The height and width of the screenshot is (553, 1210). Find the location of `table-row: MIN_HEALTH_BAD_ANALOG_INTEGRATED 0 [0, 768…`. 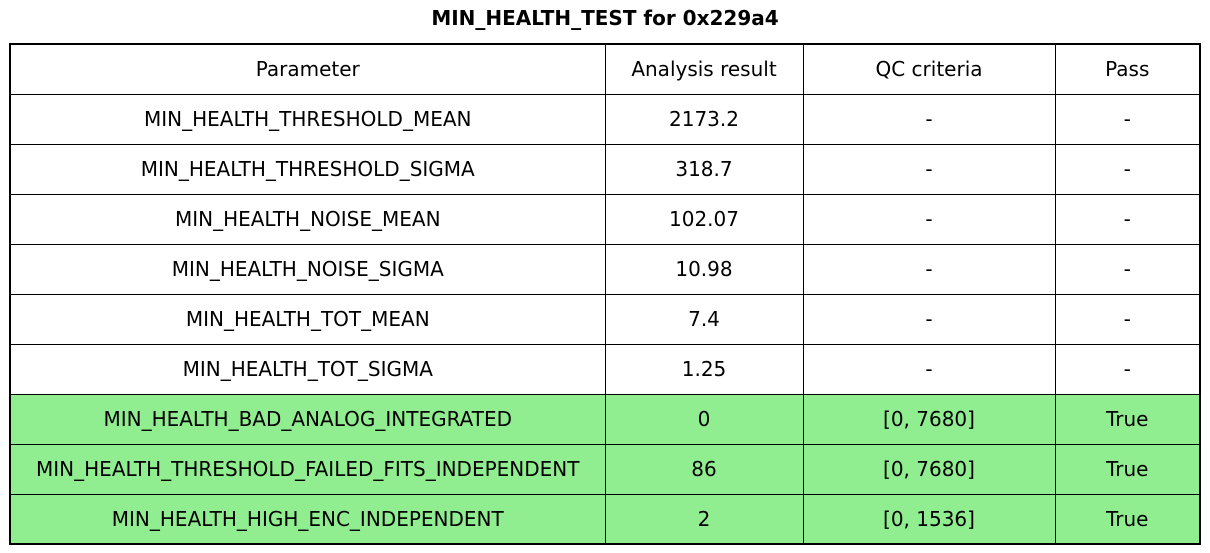

table-row: MIN_HEALTH_BAD_ANALOG_INTEGRATED 0 [0, 768… is located at coordinates (605, 419).